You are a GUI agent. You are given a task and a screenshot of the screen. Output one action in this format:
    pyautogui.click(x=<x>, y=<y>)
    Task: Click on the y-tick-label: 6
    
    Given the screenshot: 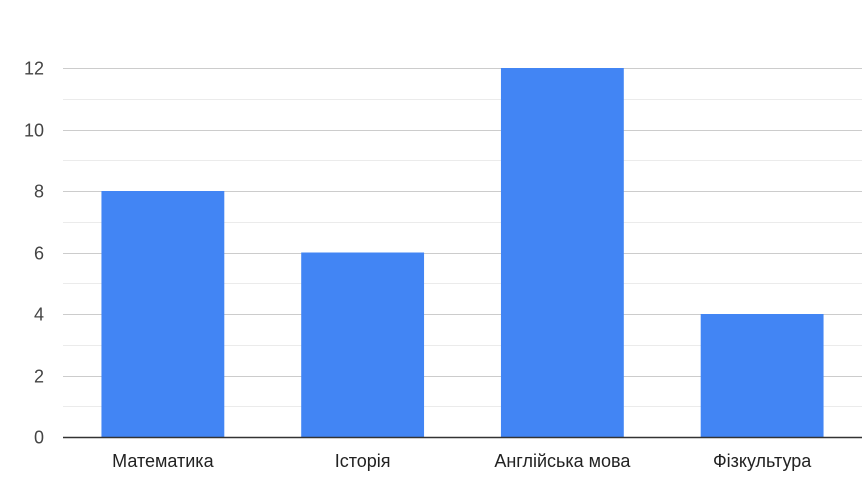 What is the action you would take?
    pyautogui.click(x=39, y=254)
    